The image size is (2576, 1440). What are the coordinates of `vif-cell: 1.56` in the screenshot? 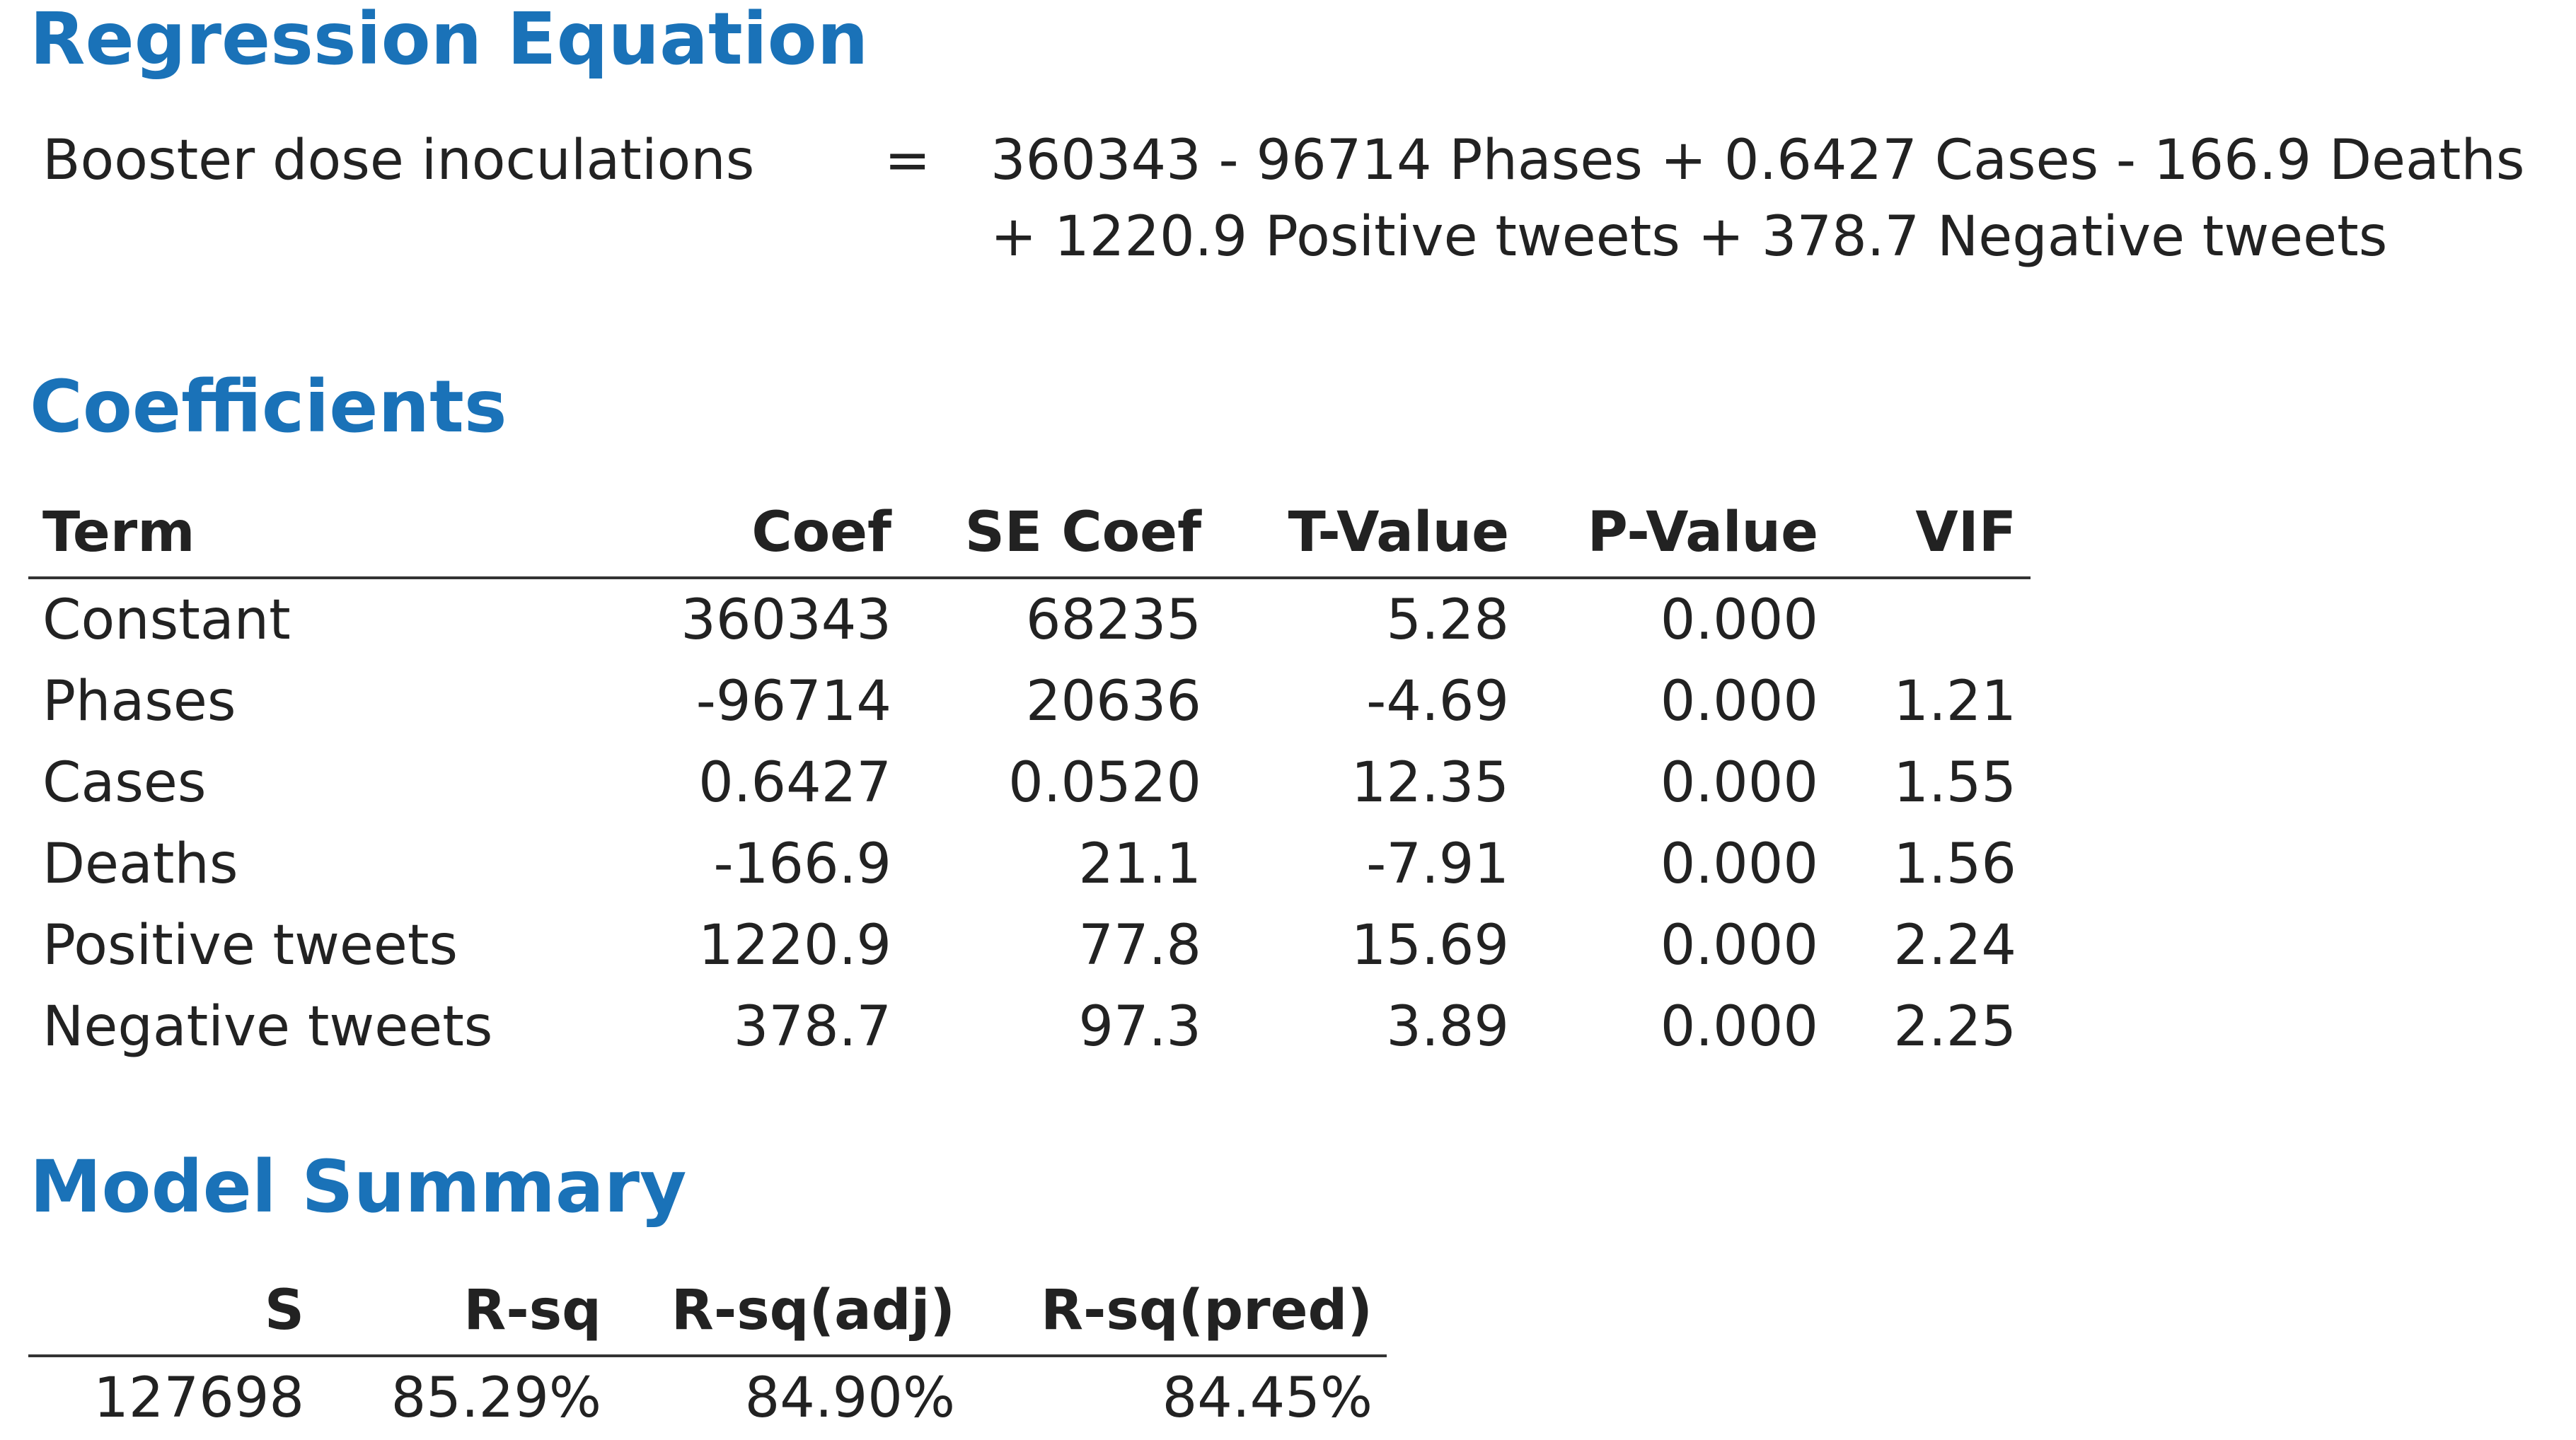 It's located at (1954, 864).